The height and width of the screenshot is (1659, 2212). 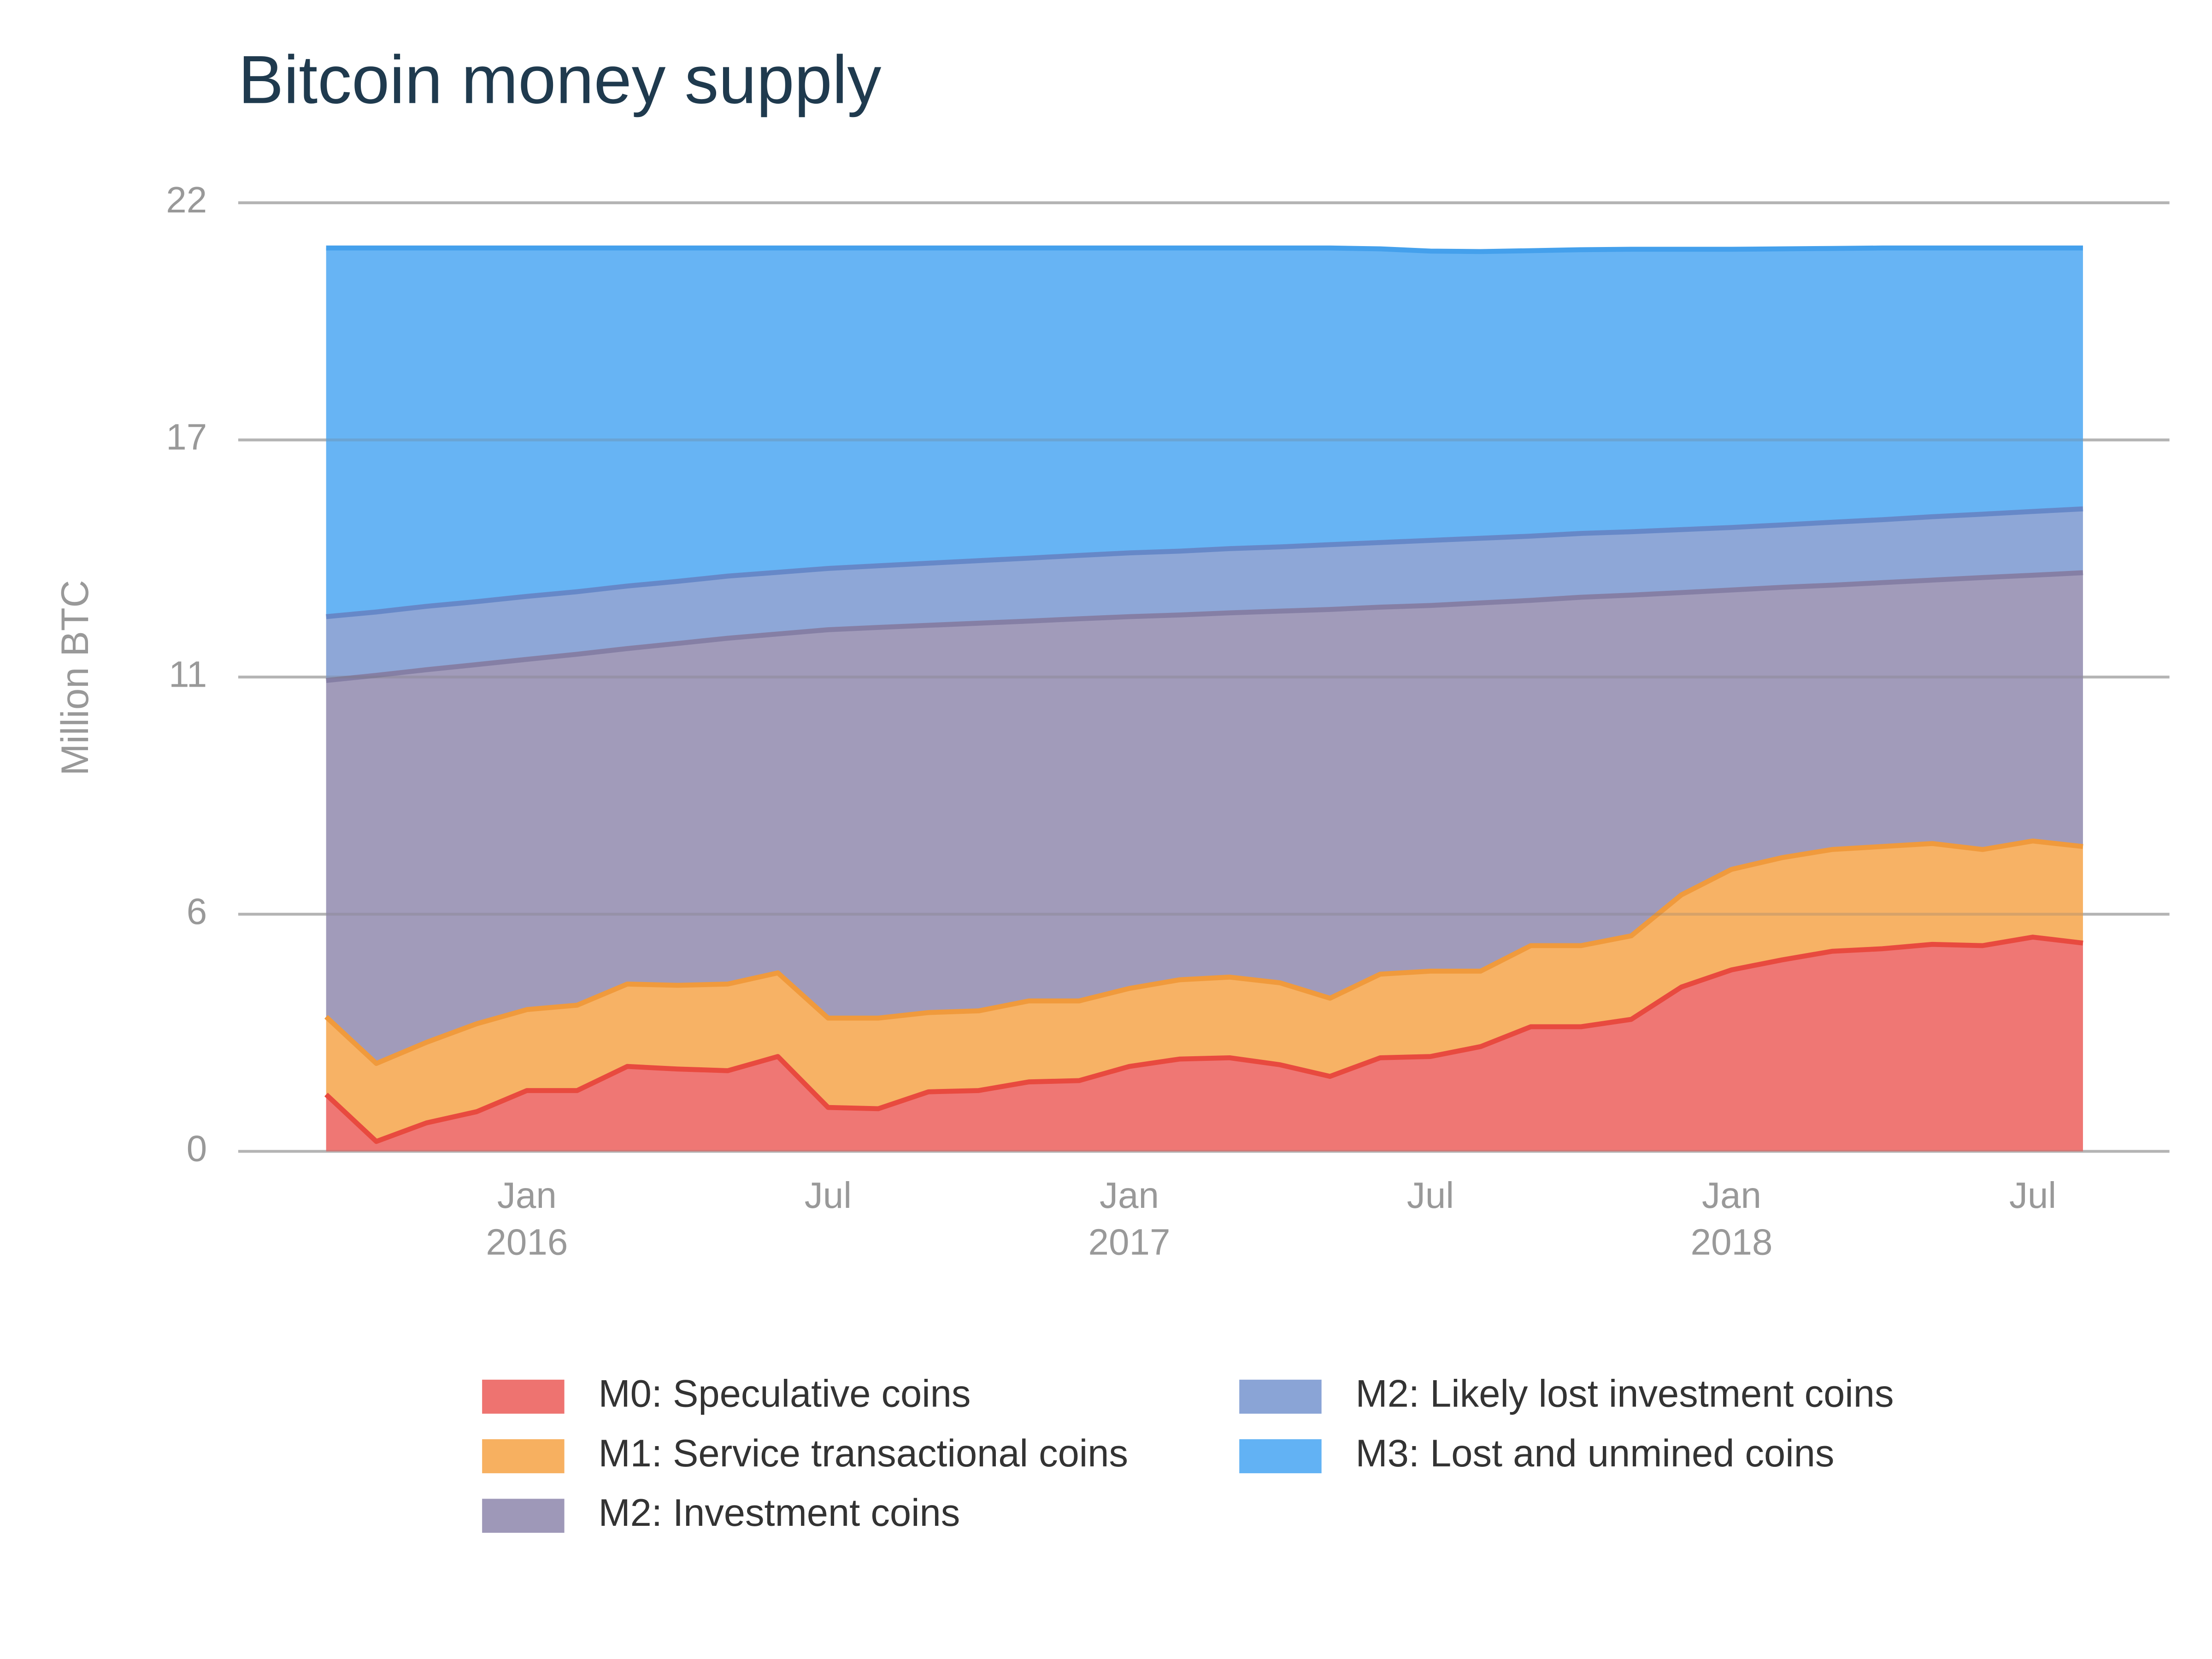 I want to click on x-tick-year: 2016, so click(x=527, y=1242).